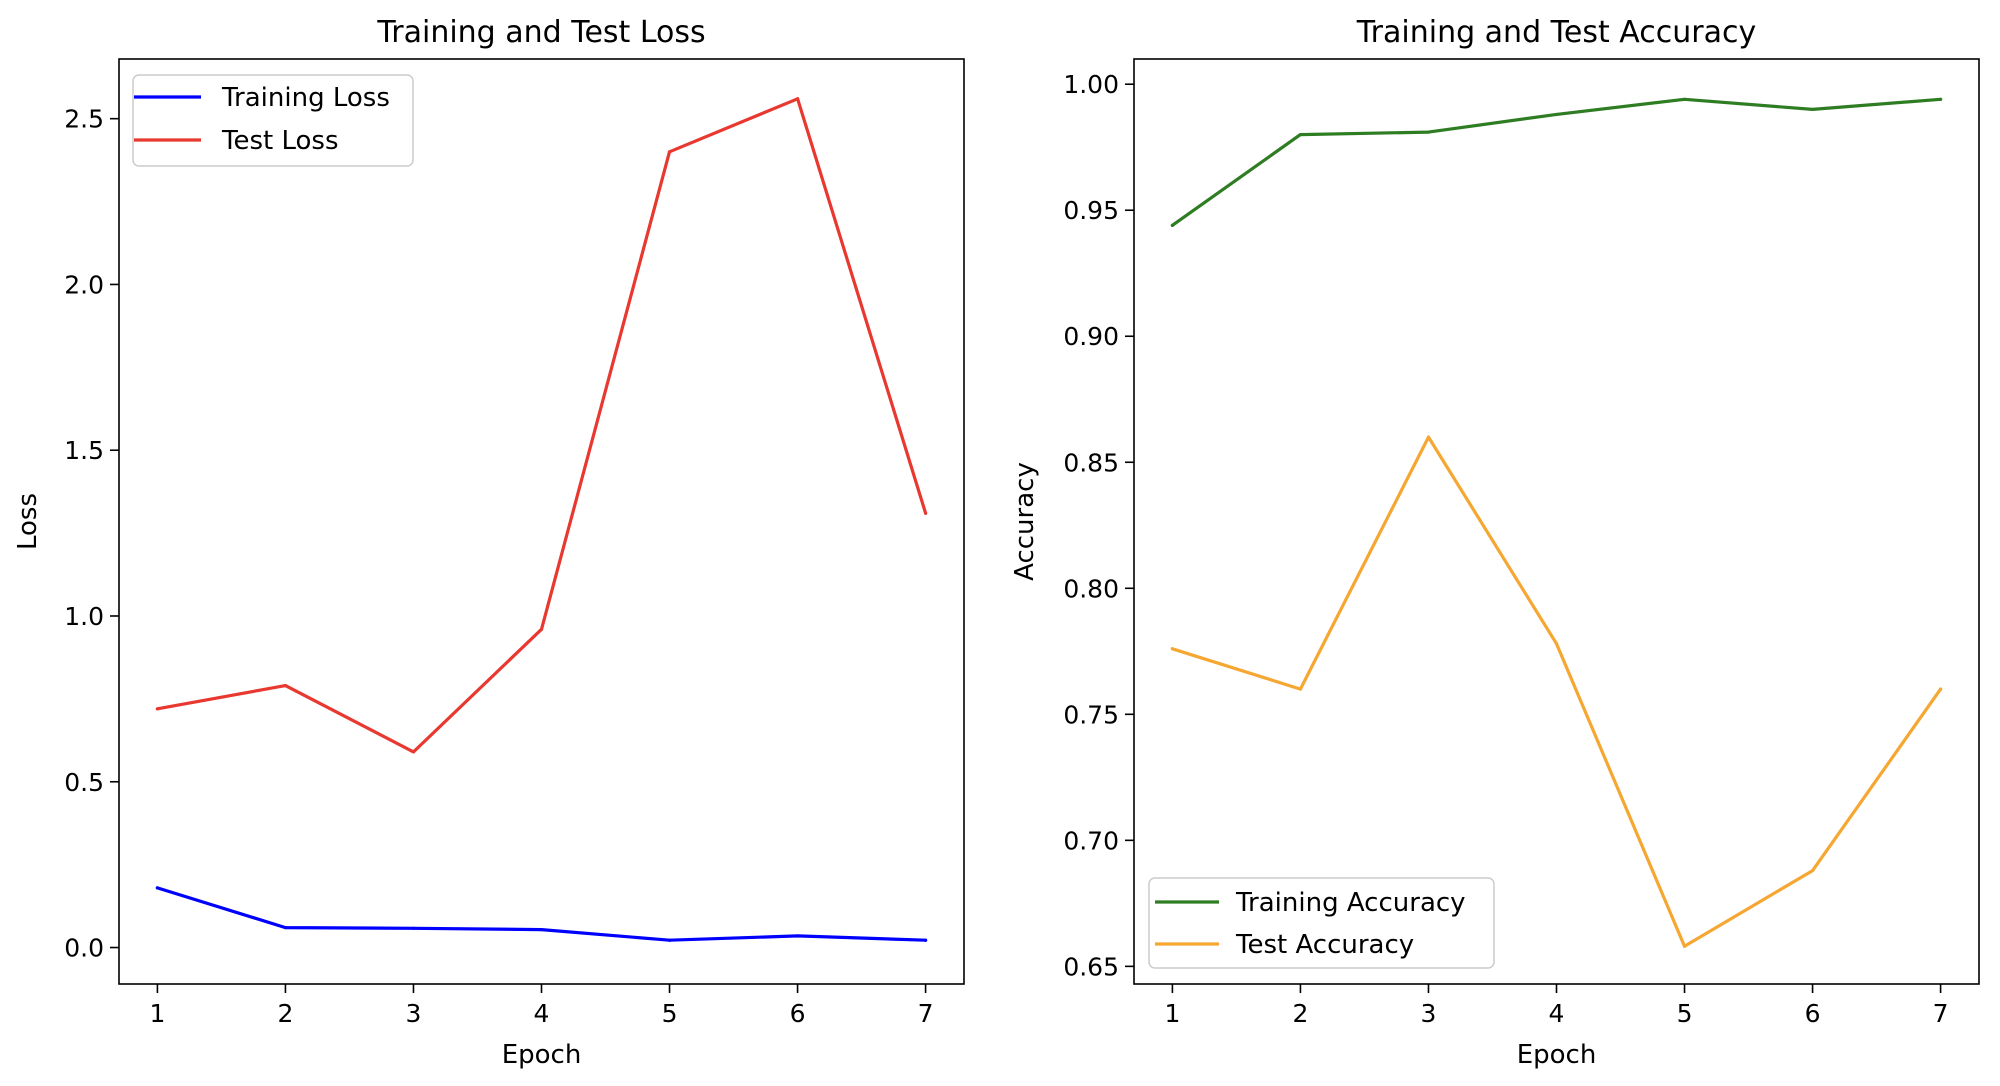  I want to click on legend-label: Test Accuracy, so click(1324, 945).